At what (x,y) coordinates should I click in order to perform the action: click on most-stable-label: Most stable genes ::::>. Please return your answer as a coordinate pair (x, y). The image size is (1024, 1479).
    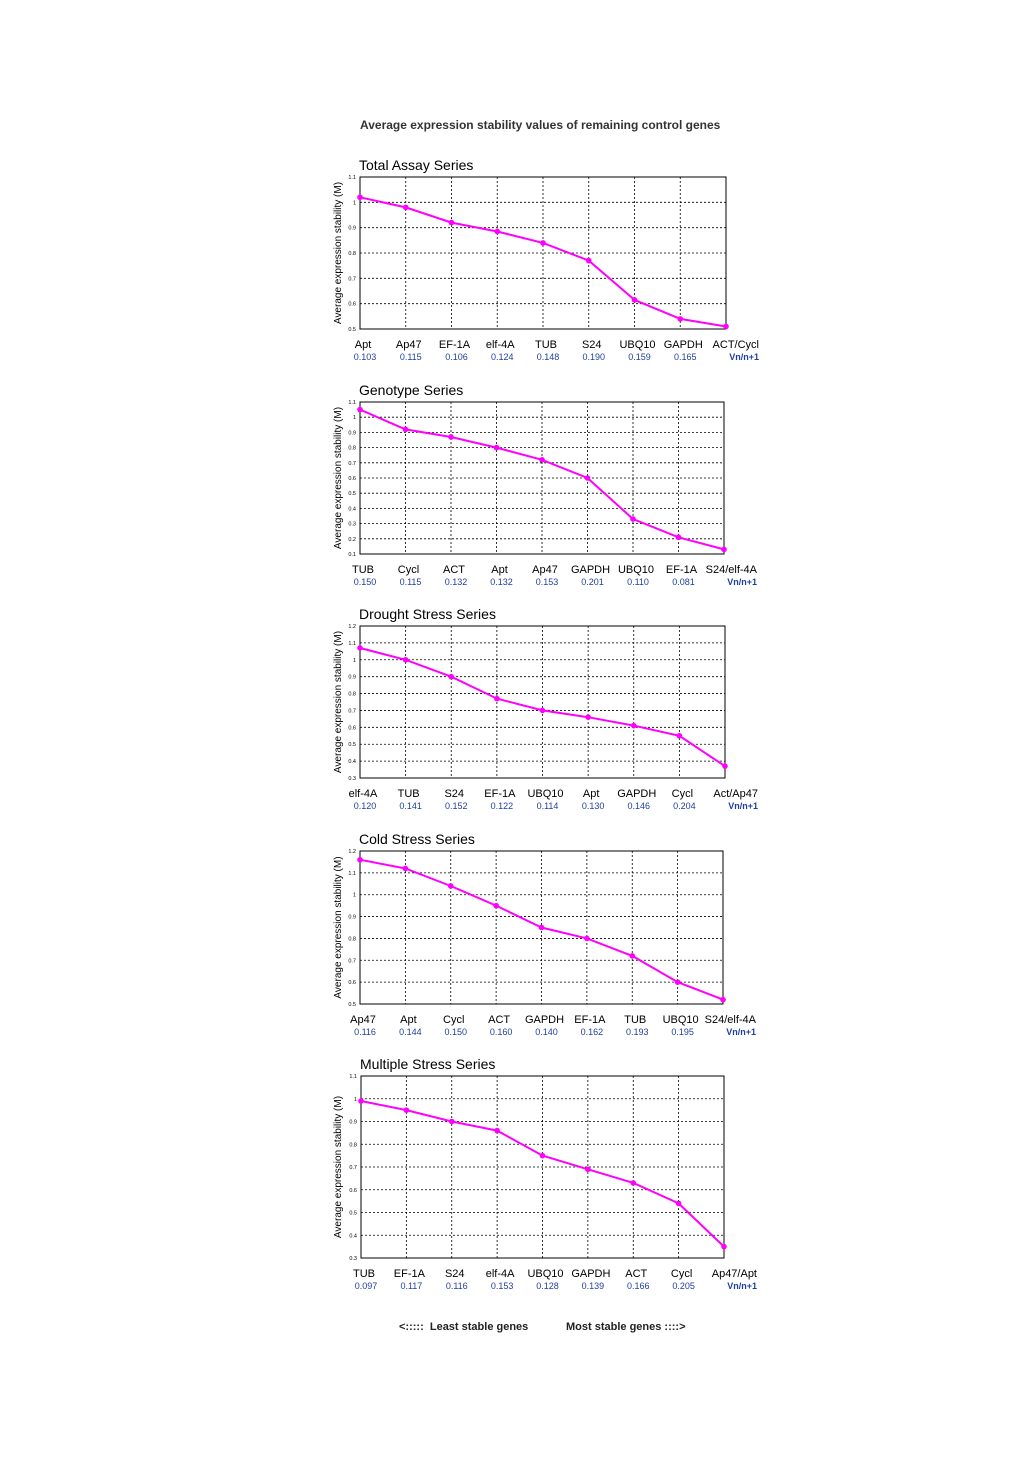
    Looking at the image, I should click on (626, 1327).